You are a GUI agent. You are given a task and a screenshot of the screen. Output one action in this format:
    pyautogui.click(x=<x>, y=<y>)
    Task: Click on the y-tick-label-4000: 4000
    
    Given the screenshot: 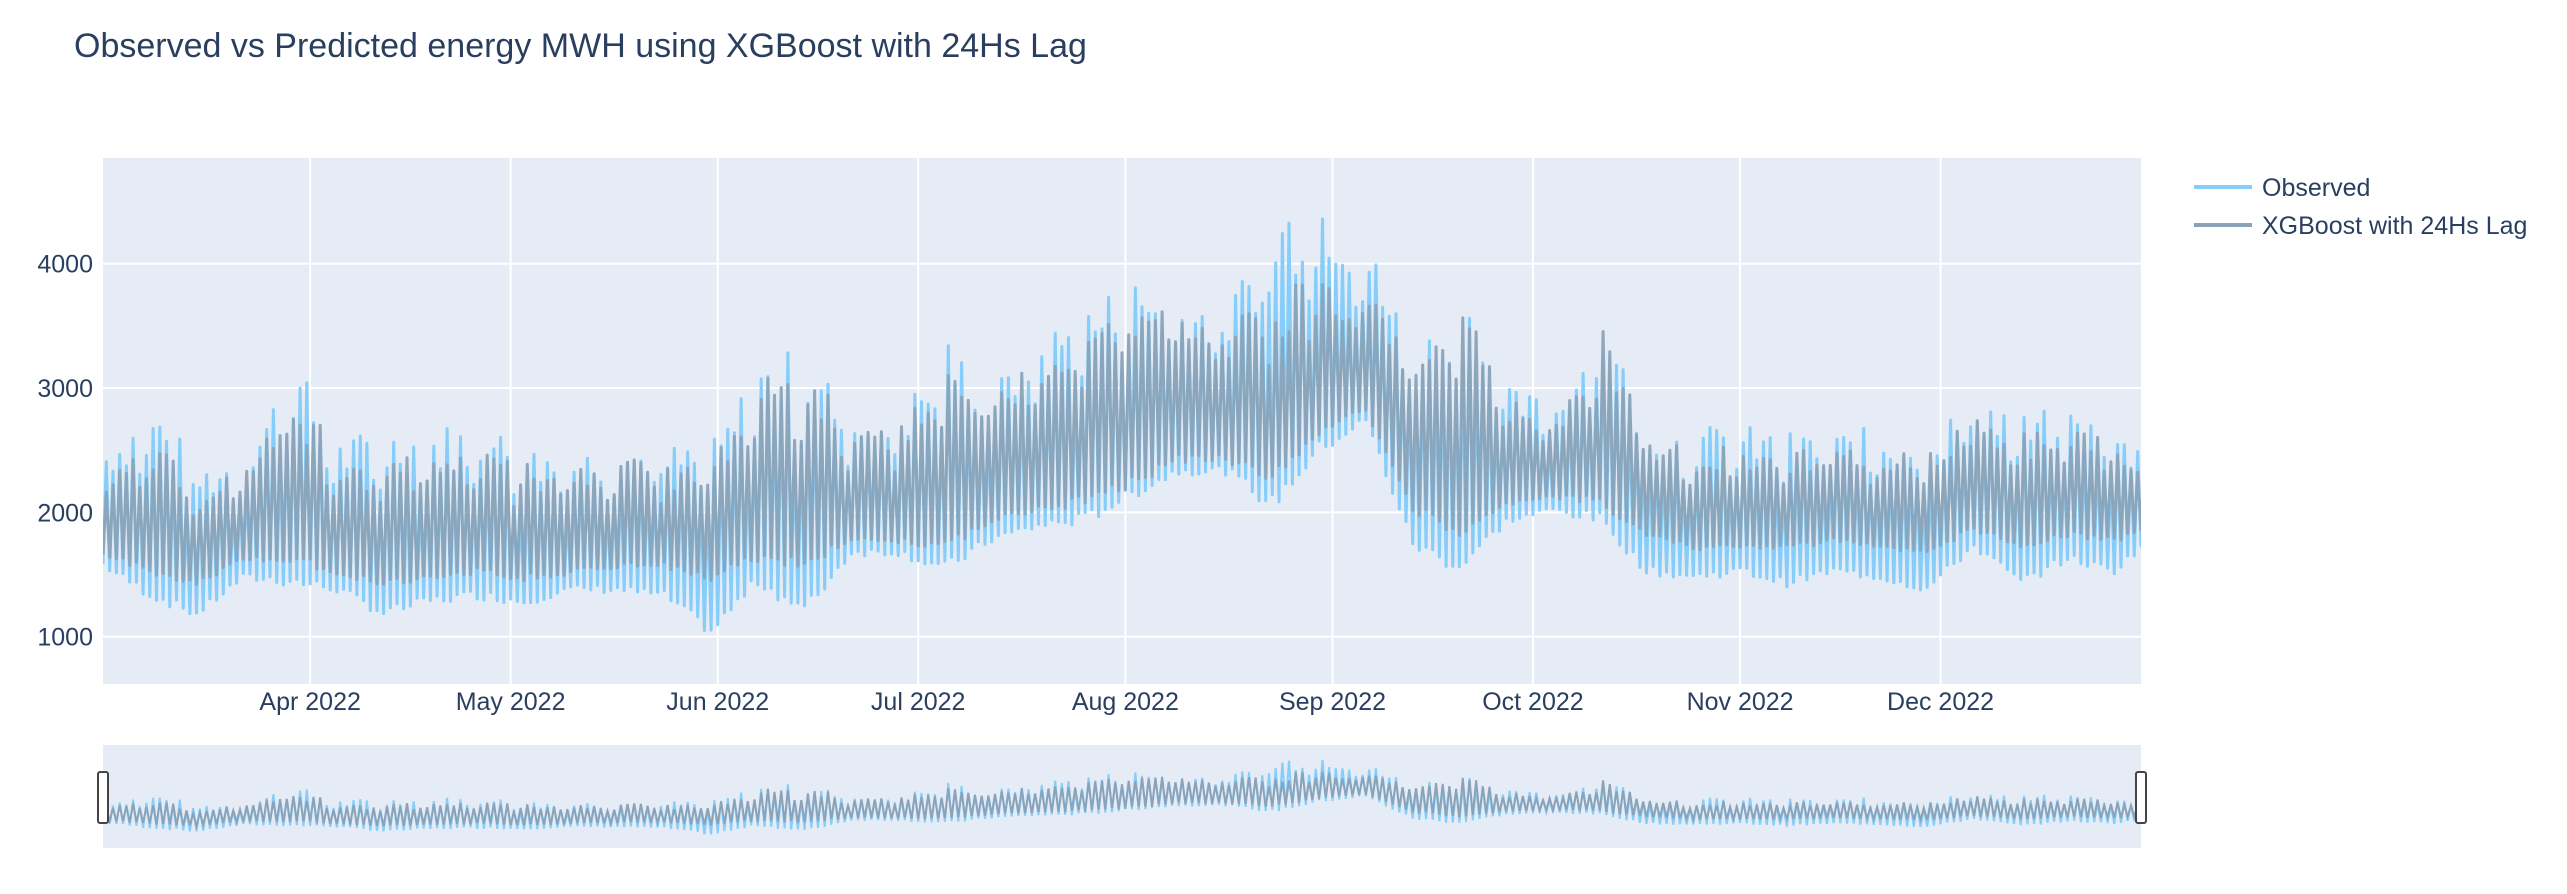 What is the action you would take?
    pyautogui.click(x=65, y=265)
    